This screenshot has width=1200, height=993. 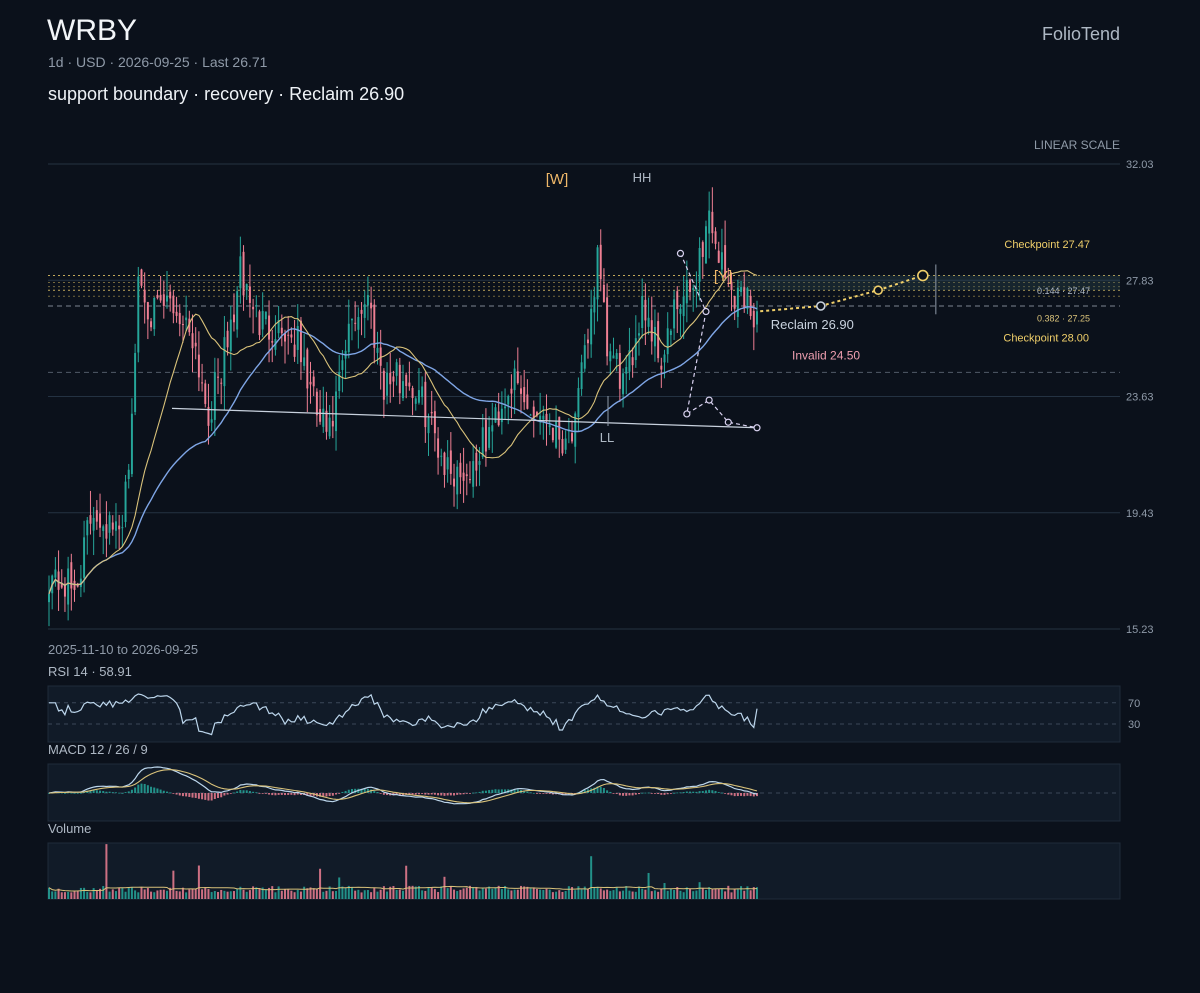 What do you see at coordinates (929, 283) in the screenshot?
I see `target-zone` at bounding box center [929, 283].